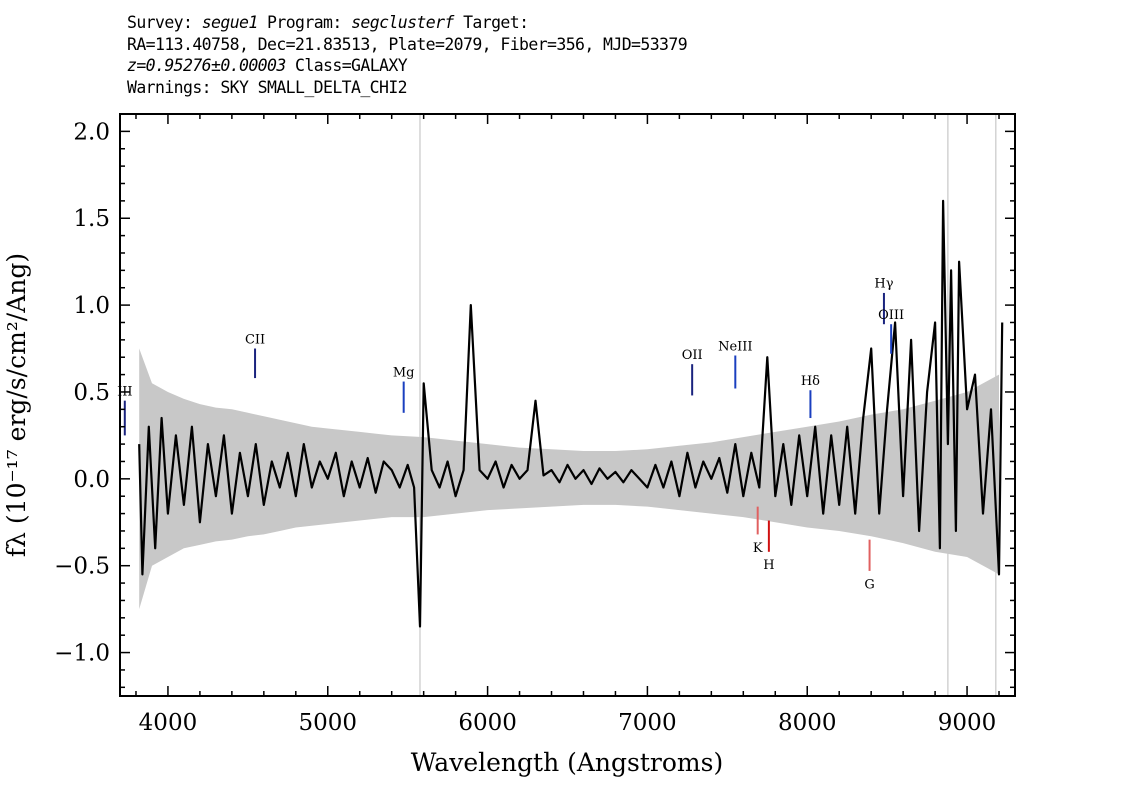 The height and width of the screenshot is (810, 1134). Describe the element at coordinates (402, 22) in the screenshot. I see `program-value: segclusterf` at that location.